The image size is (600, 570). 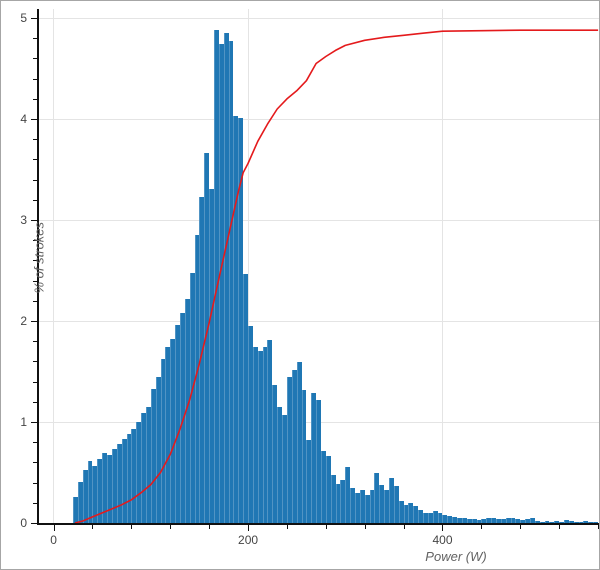 What do you see at coordinates (318, 524) in the screenshot?
I see `x-axis-line` at bounding box center [318, 524].